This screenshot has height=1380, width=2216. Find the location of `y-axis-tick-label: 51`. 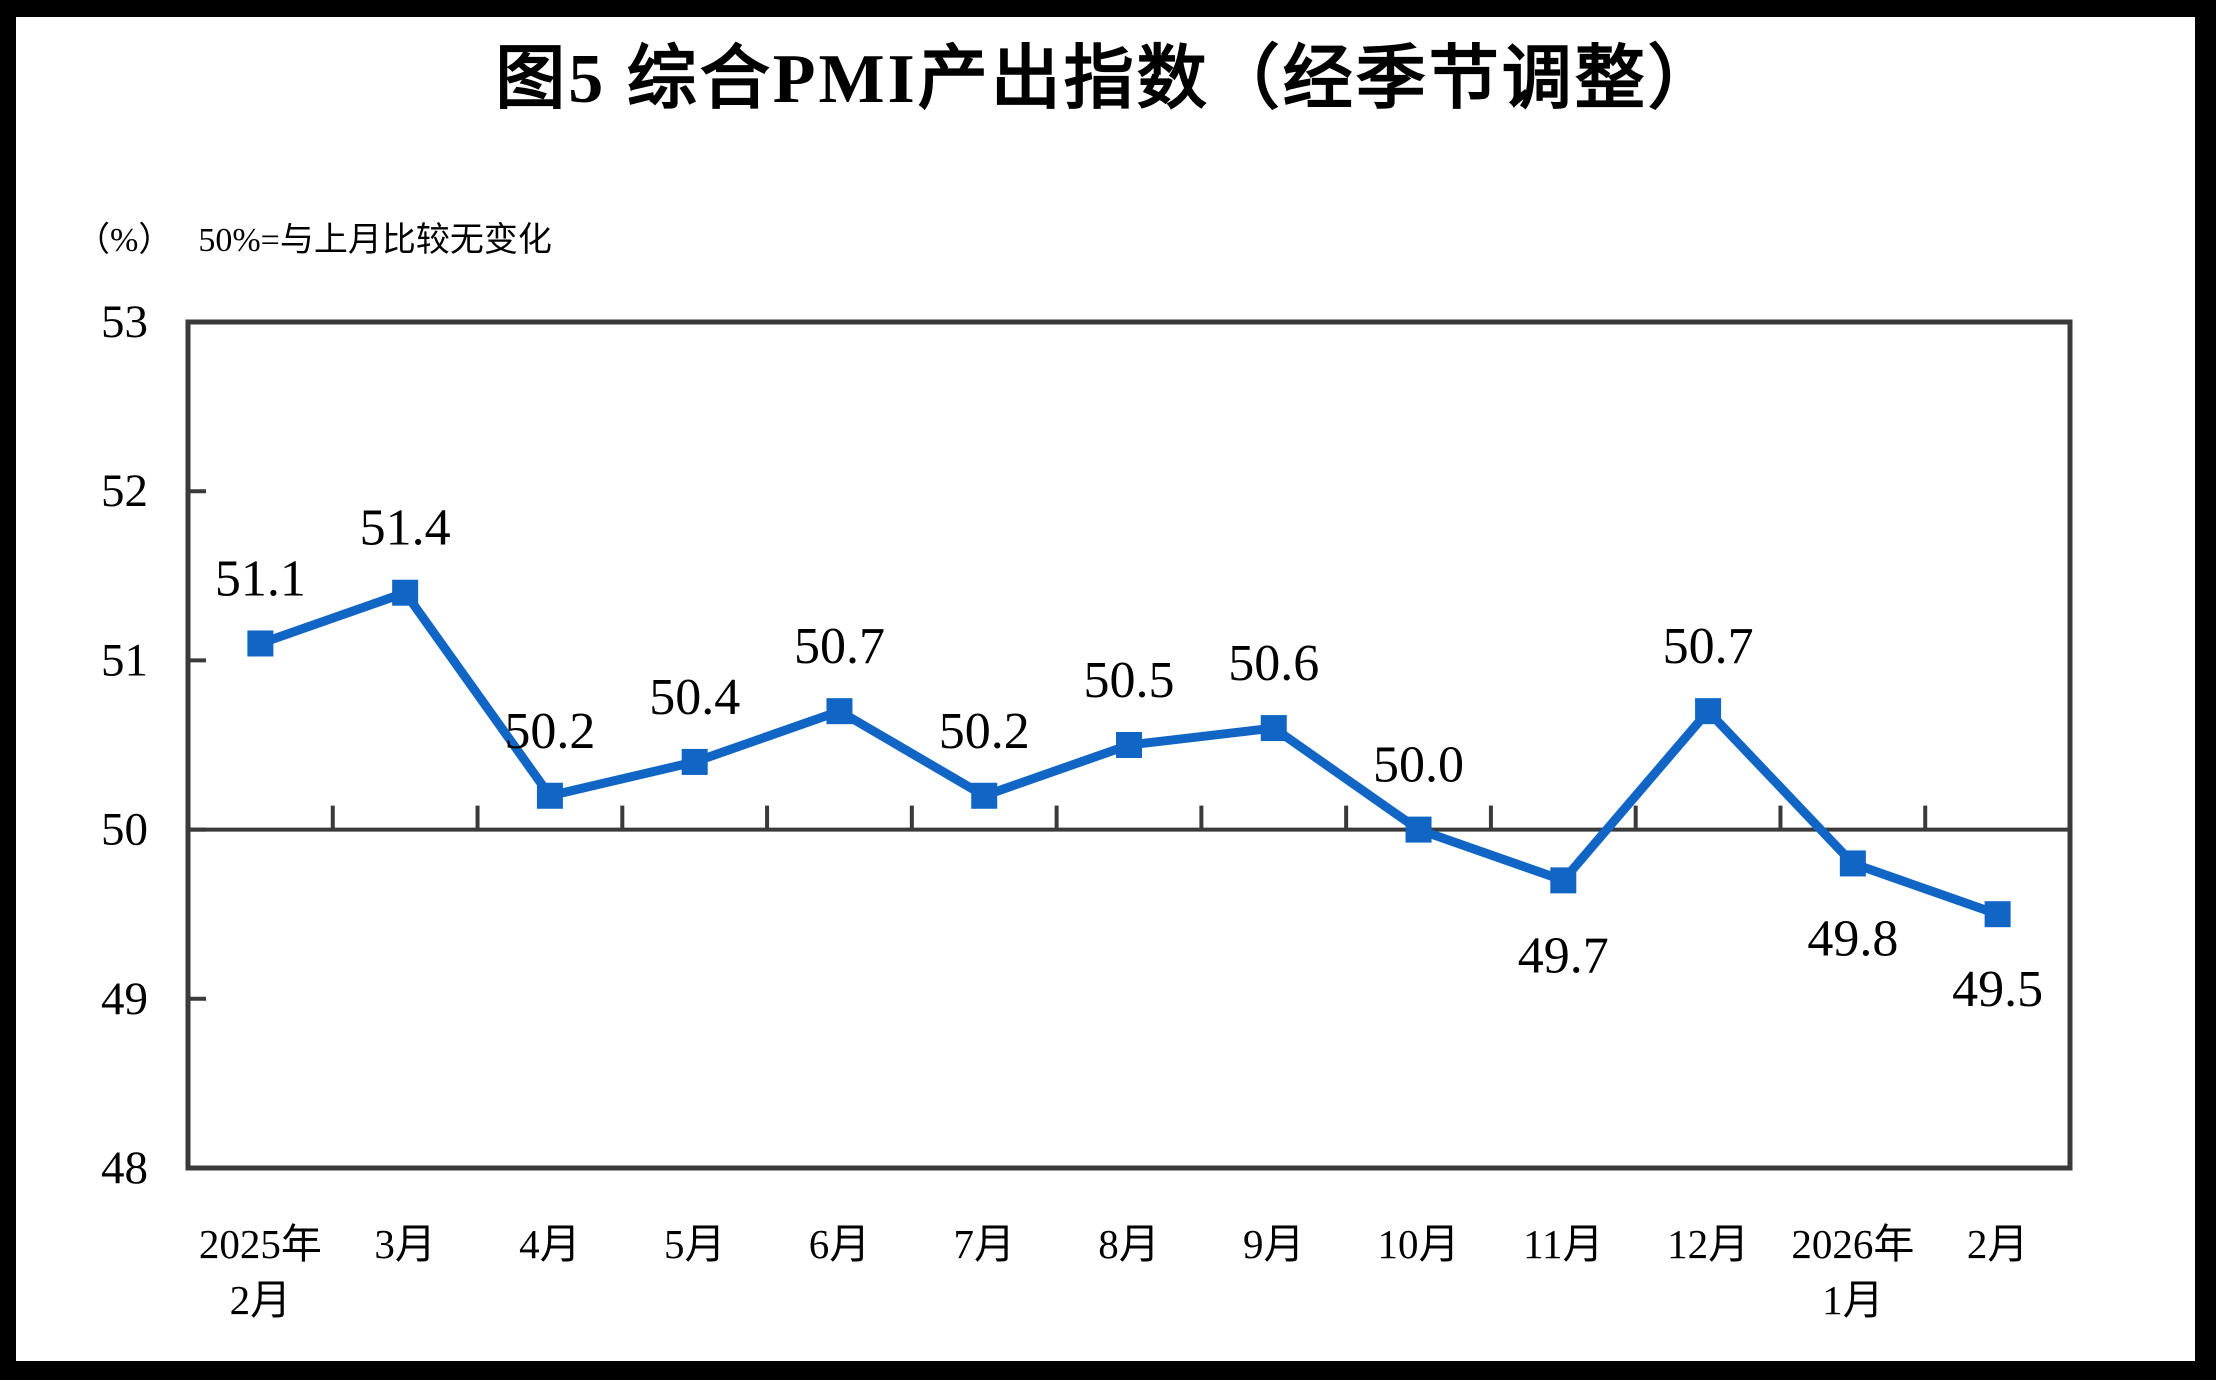

y-axis-tick-label: 51 is located at coordinates (124, 660).